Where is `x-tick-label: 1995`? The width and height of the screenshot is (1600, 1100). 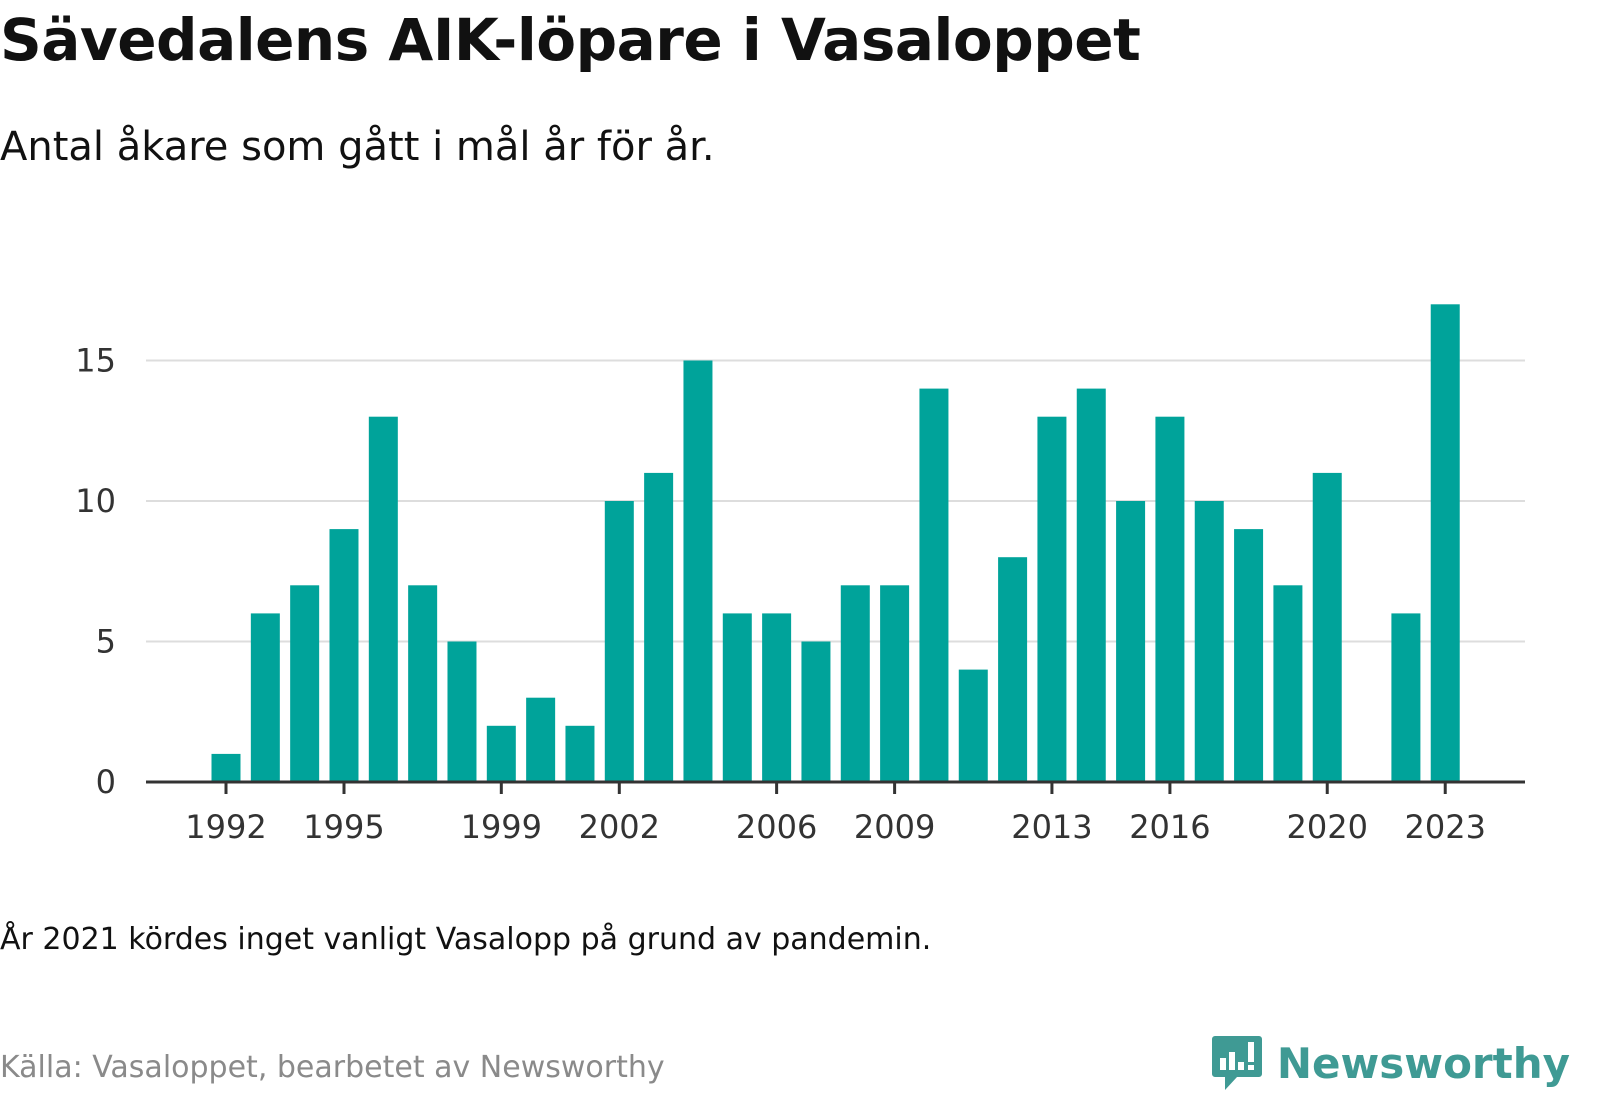 x-tick-label: 1995 is located at coordinates (343, 827).